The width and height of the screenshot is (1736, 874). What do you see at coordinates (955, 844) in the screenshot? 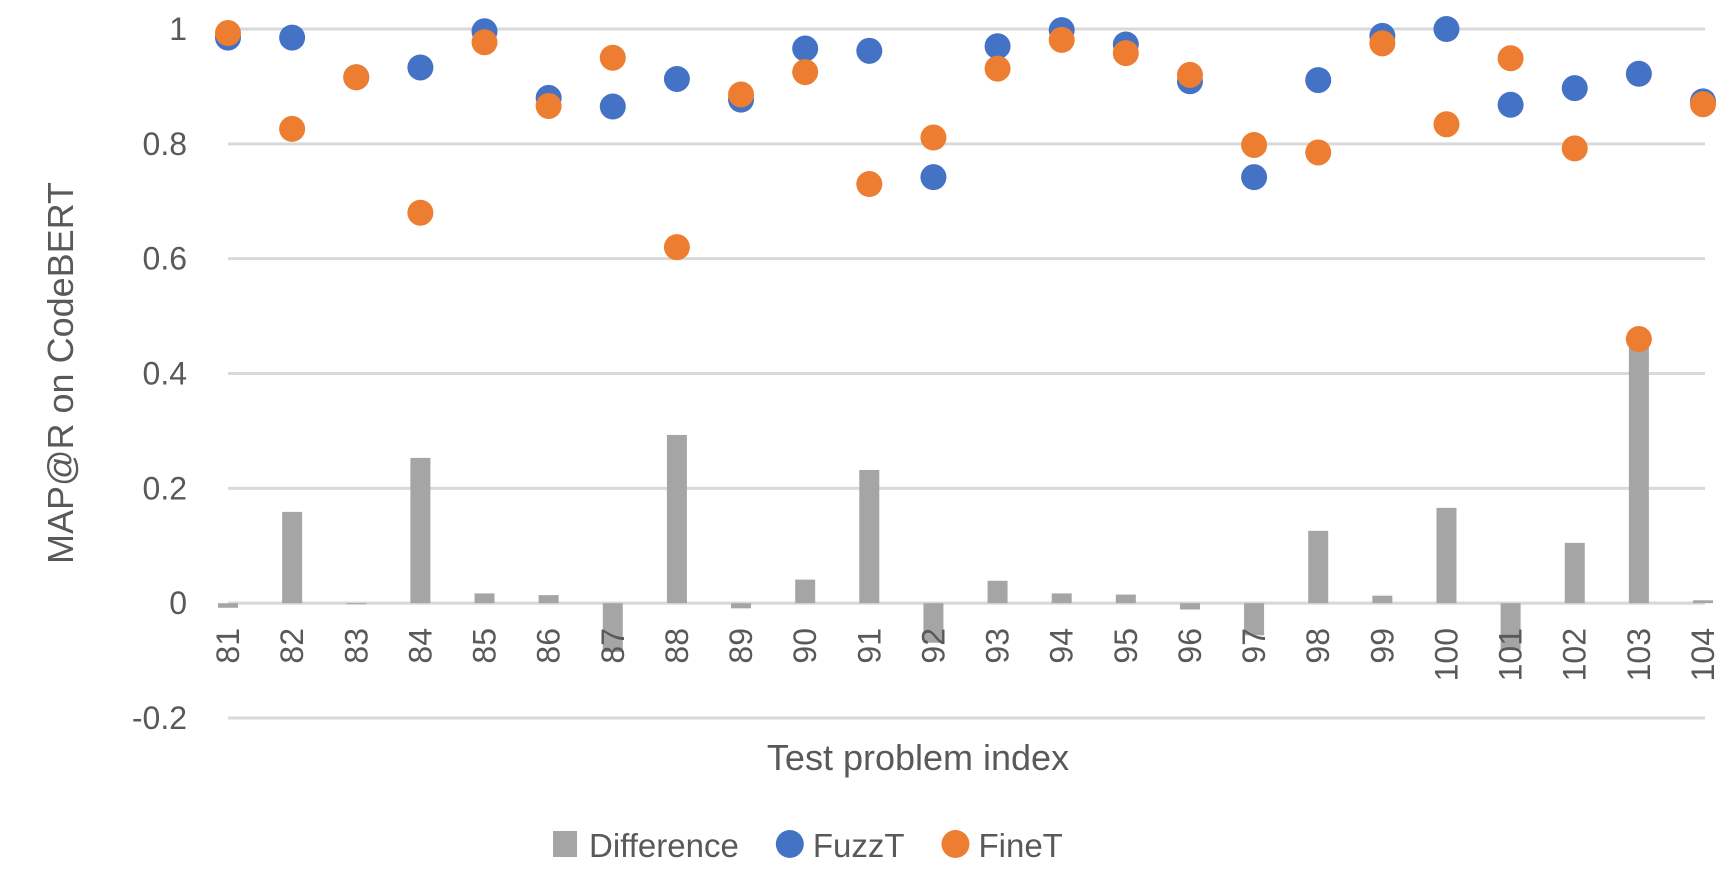
I see `legend-swatch-finet` at bounding box center [955, 844].